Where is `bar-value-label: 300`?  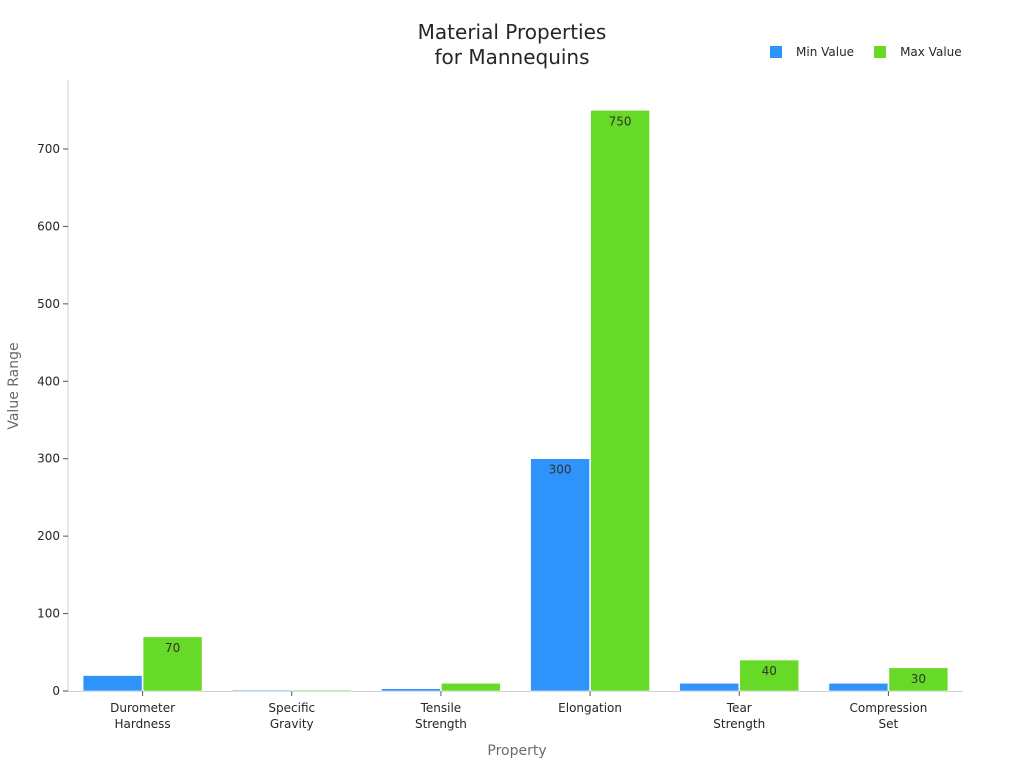 bar-value-label: 300 is located at coordinates (560, 470).